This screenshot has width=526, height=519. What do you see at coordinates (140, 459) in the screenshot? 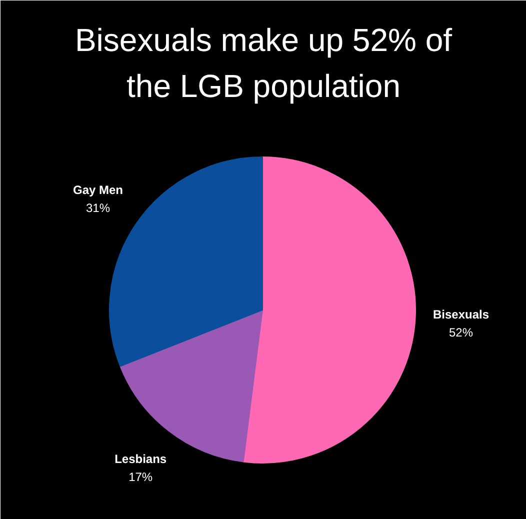
I see `slice-label: Lesbians` at bounding box center [140, 459].